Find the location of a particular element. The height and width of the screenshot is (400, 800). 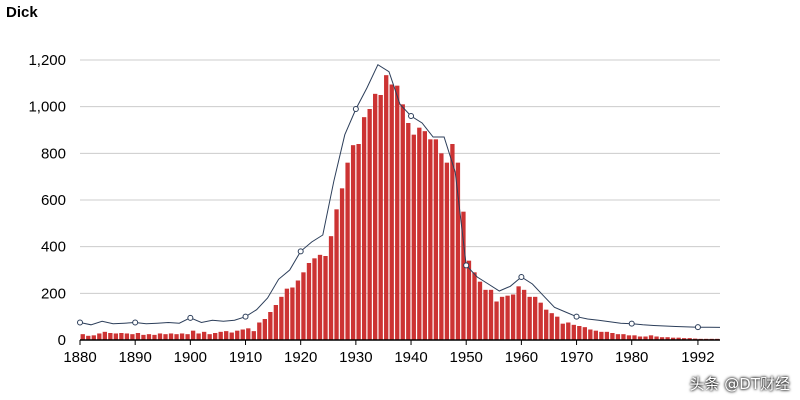

x-tick-label: 1992 is located at coordinates (697, 357).